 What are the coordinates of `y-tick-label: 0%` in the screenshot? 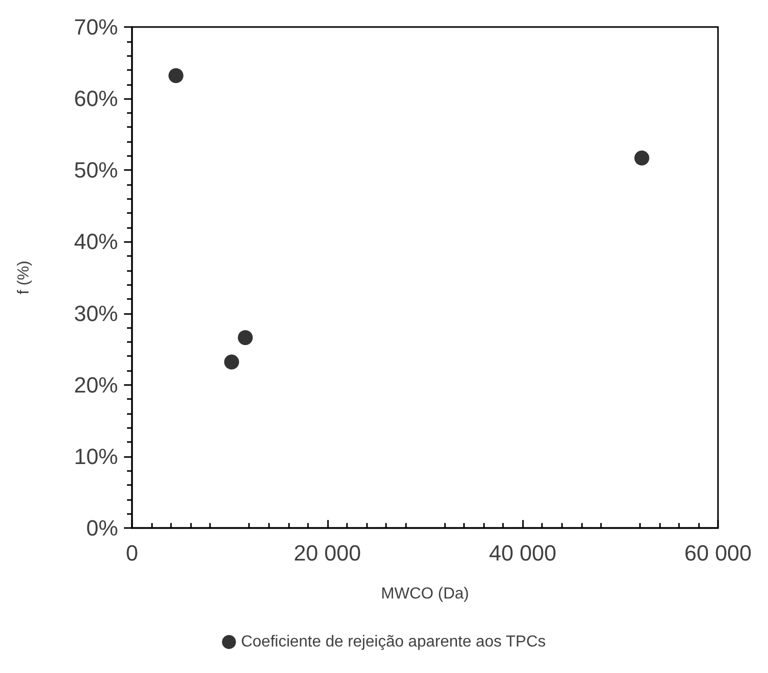 It's located at (102, 528).